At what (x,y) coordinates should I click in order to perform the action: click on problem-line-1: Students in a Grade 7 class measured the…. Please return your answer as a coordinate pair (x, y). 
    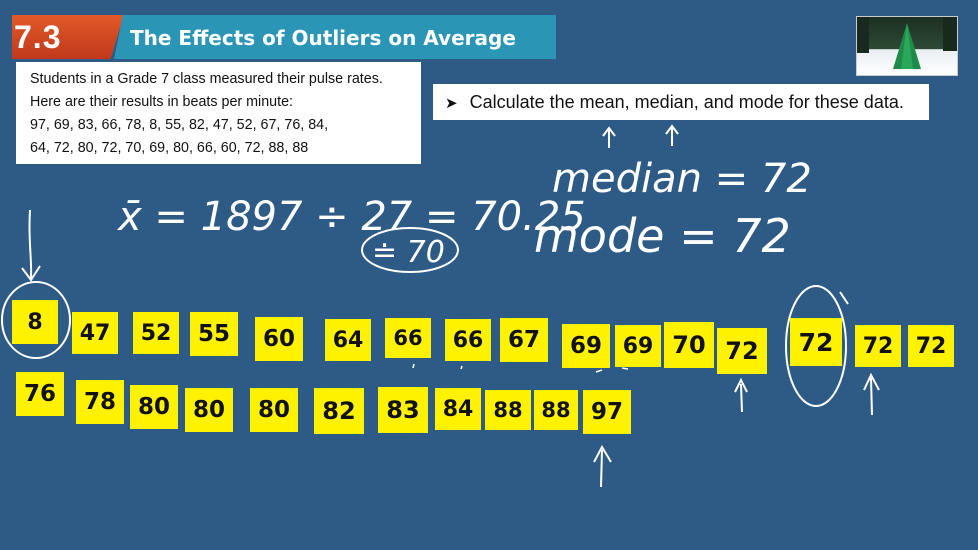
    Looking at the image, I should click on (206, 79).